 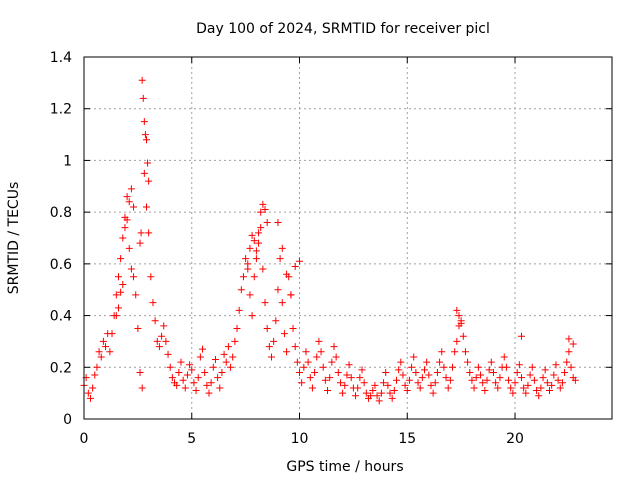 What do you see at coordinates (61, 110) in the screenshot?
I see `y-tick-label: 1.2` at bounding box center [61, 110].